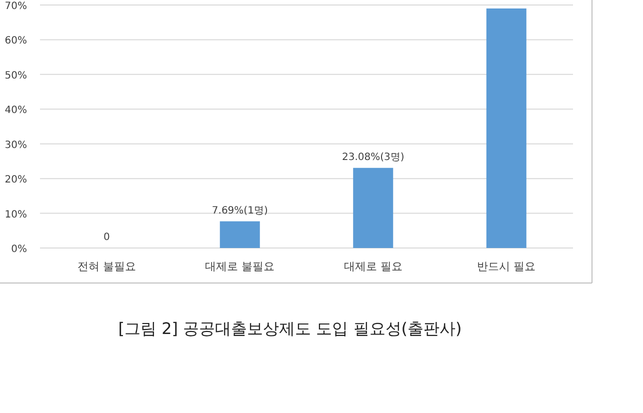 The height and width of the screenshot is (413, 643). I want to click on x-tick-label: 대제로 불필요, so click(240, 266).